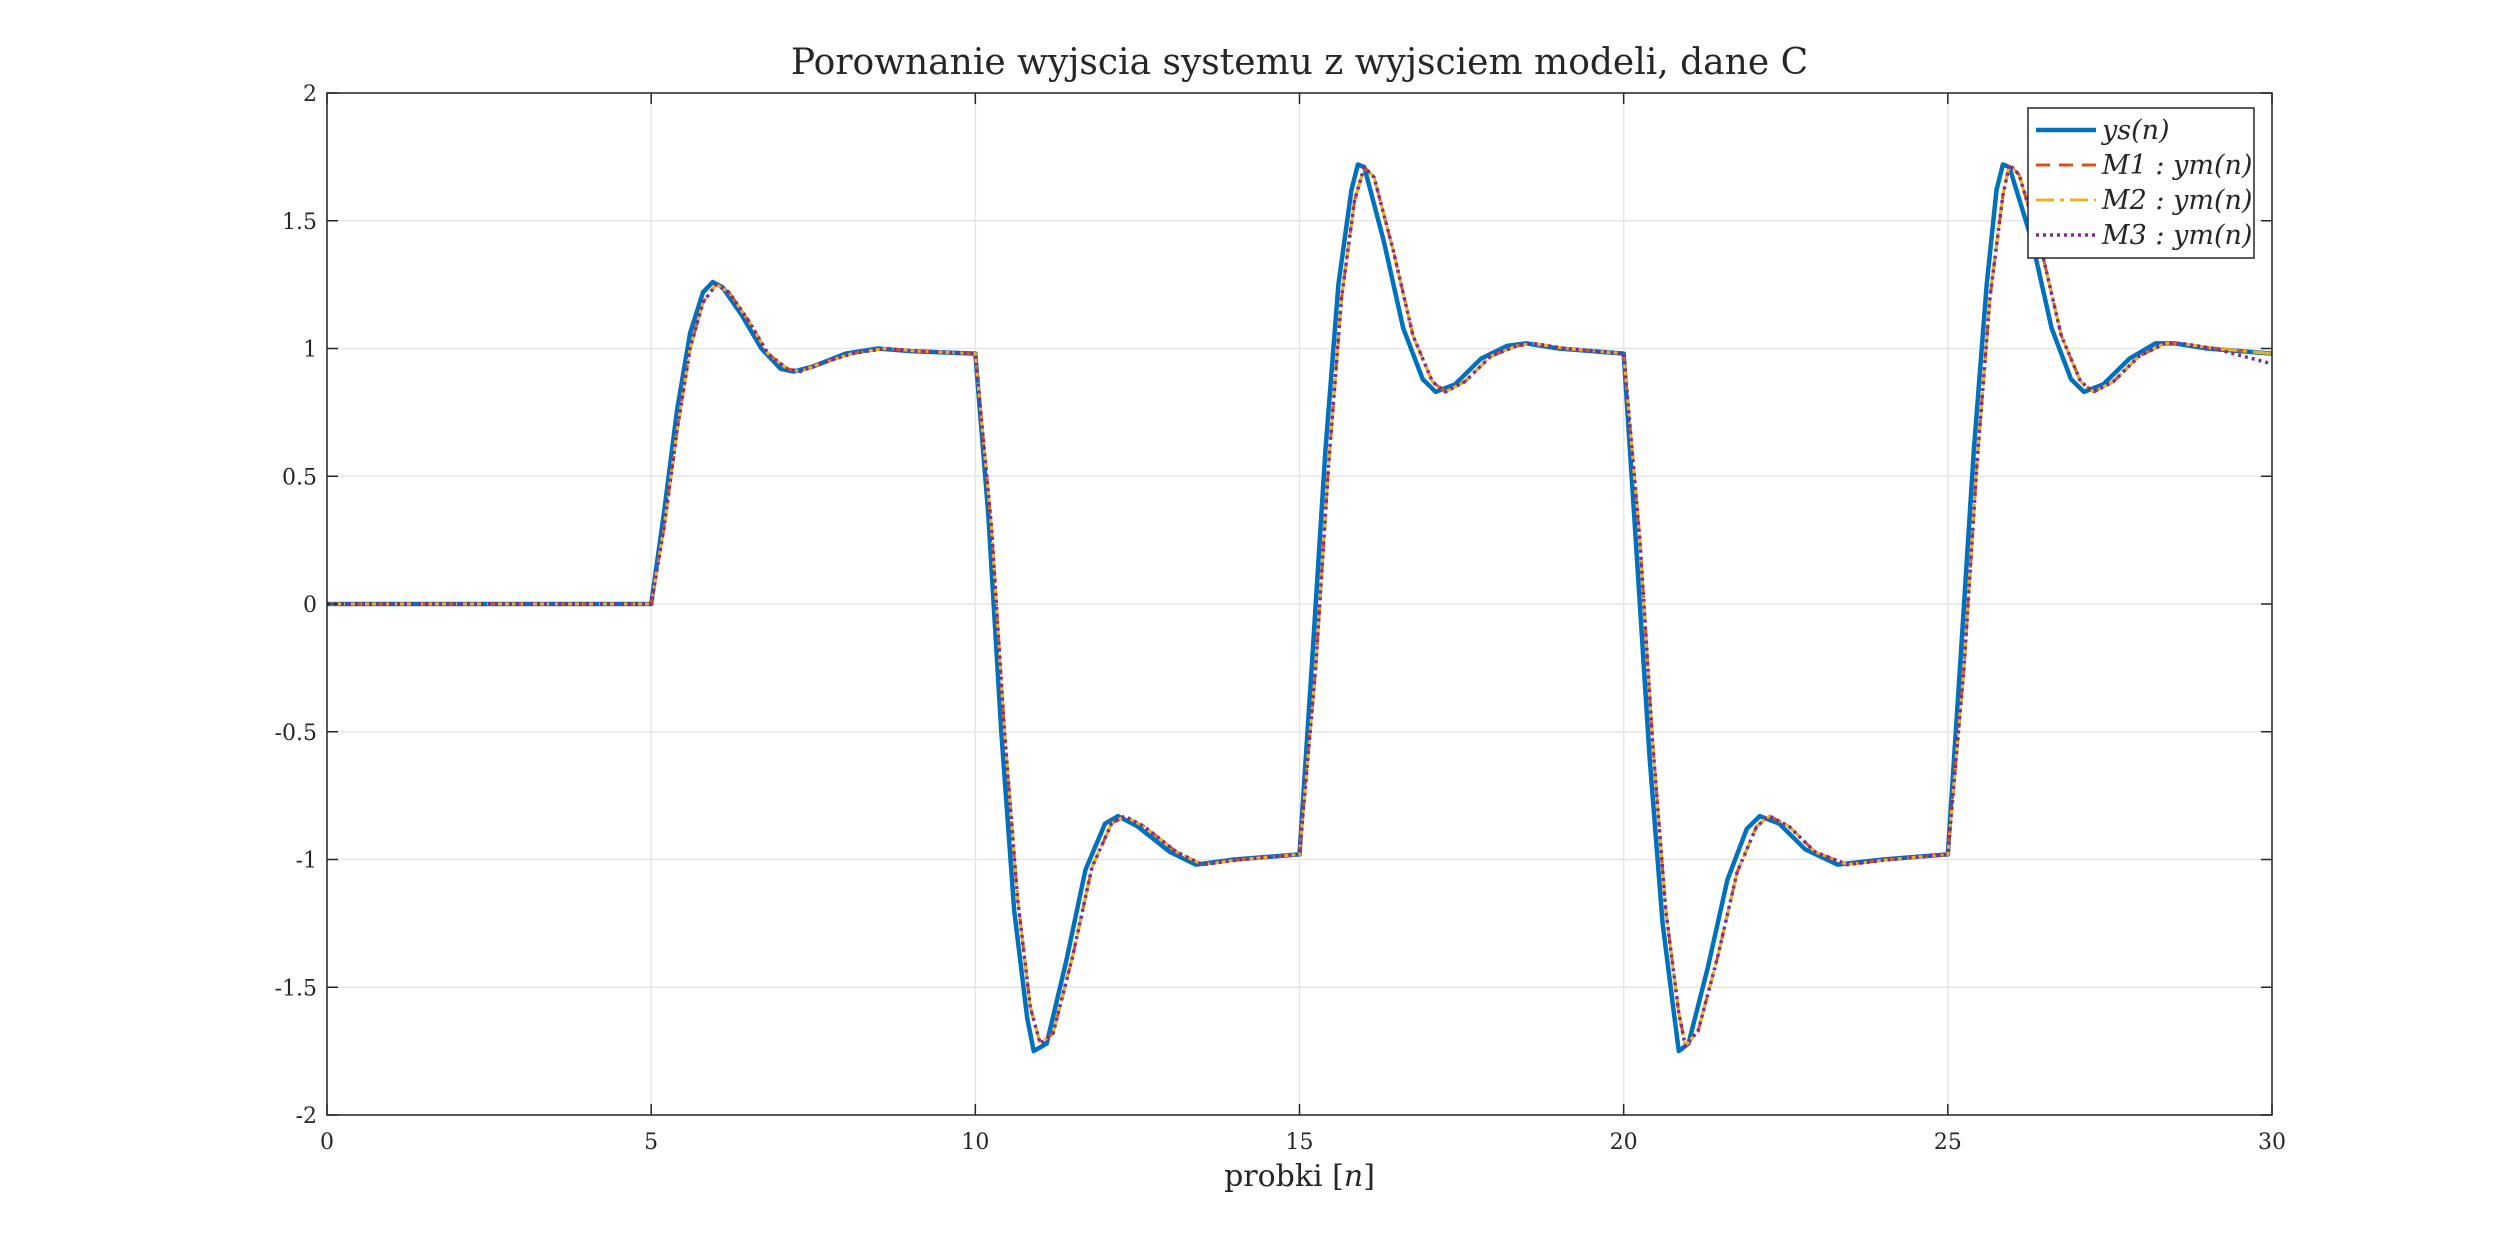 The height and width of the screenshot is (1250, 2500). What do you see at coordinates (299, 477) in the screenshot?
I see `y-tick-label: 0.5` at bounding box center [299, 477].